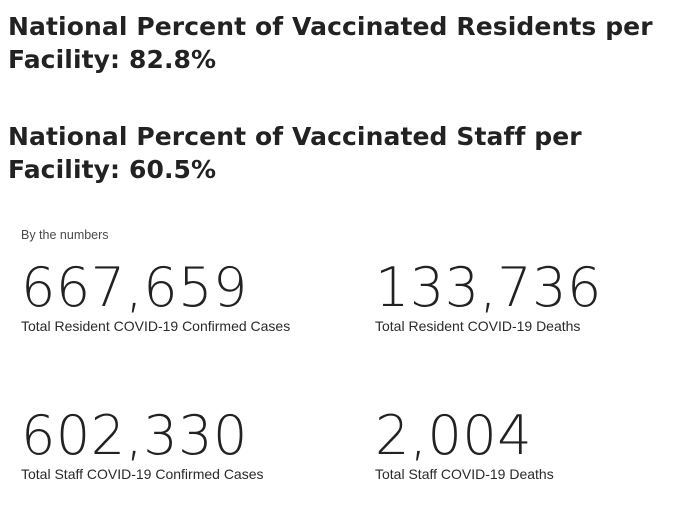 The image size is (698, 514). What do you see at coordinates (134, 435) in the screenshot?
I see `stat-value: 602,330` at bounding box center [134, 435].